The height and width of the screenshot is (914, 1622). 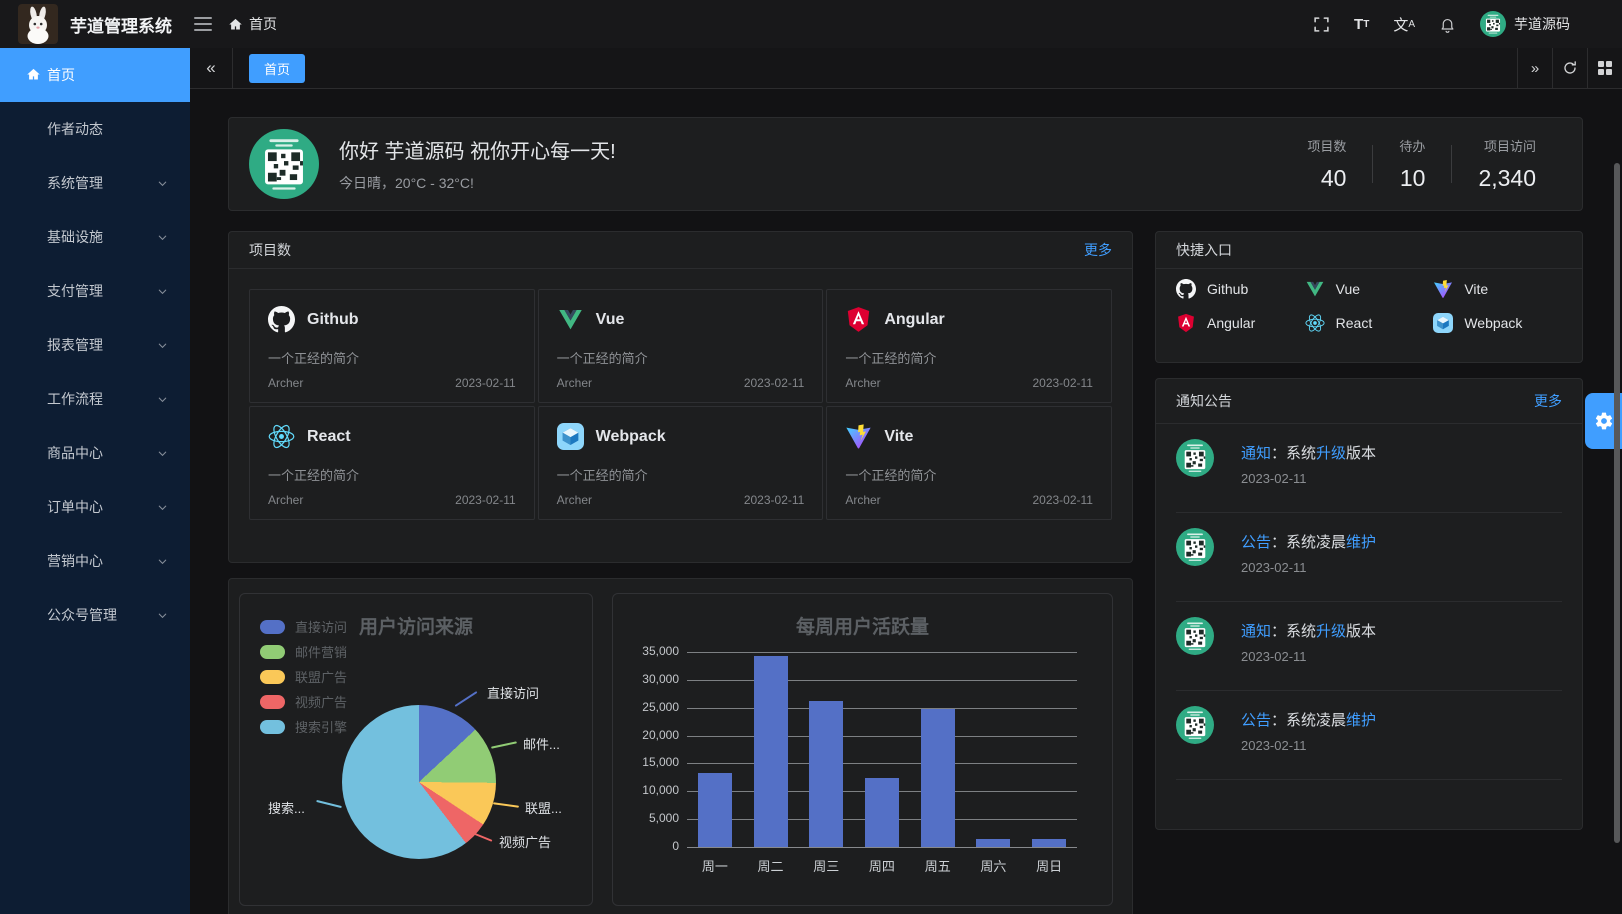 What do you see at coordinates (33, 74) in the screenshot?
I see `home-icon` at bounding box center [33, 74].